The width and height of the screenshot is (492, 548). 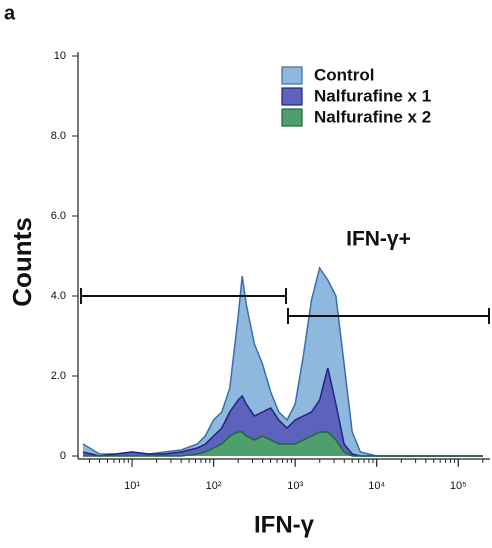 What do you see at coordinates (378, 239) in the screenshot?
I see `gate-label: IFN-γ+` at bounding box center [378, 239].